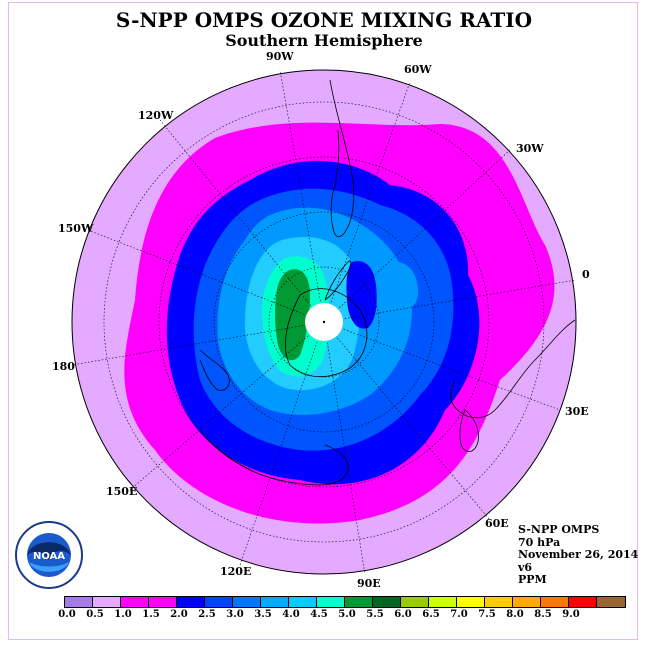  Describe the element at coordinates (274, 457) in the screenshot. I see `australia-coast` at that location.